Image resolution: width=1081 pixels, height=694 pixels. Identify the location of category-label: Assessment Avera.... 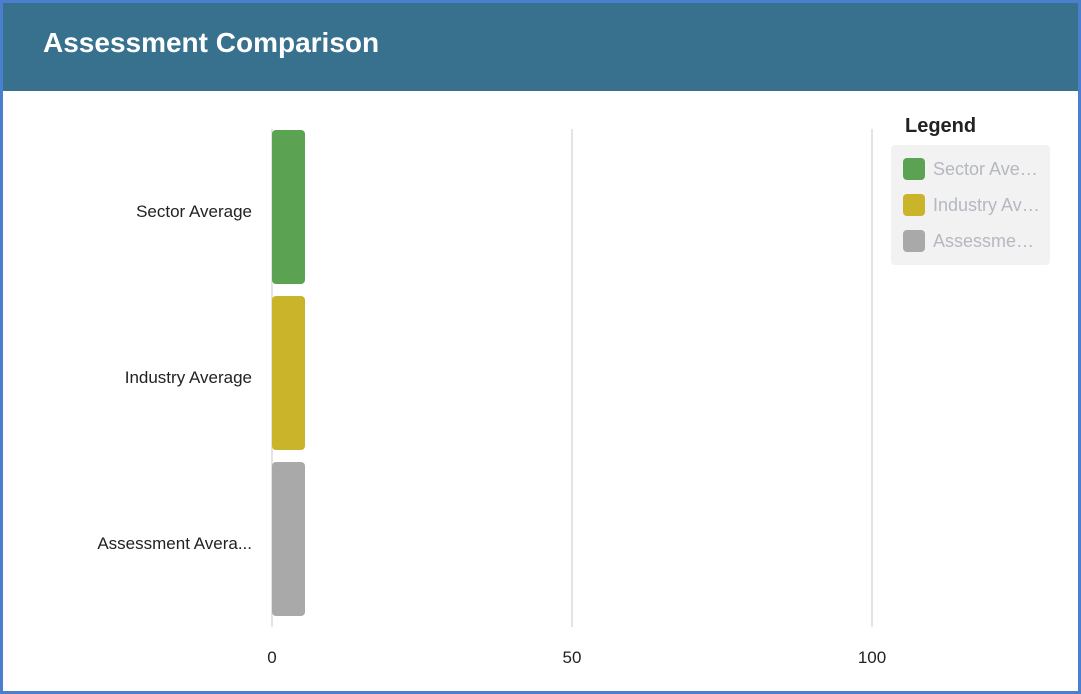
(174, 543).